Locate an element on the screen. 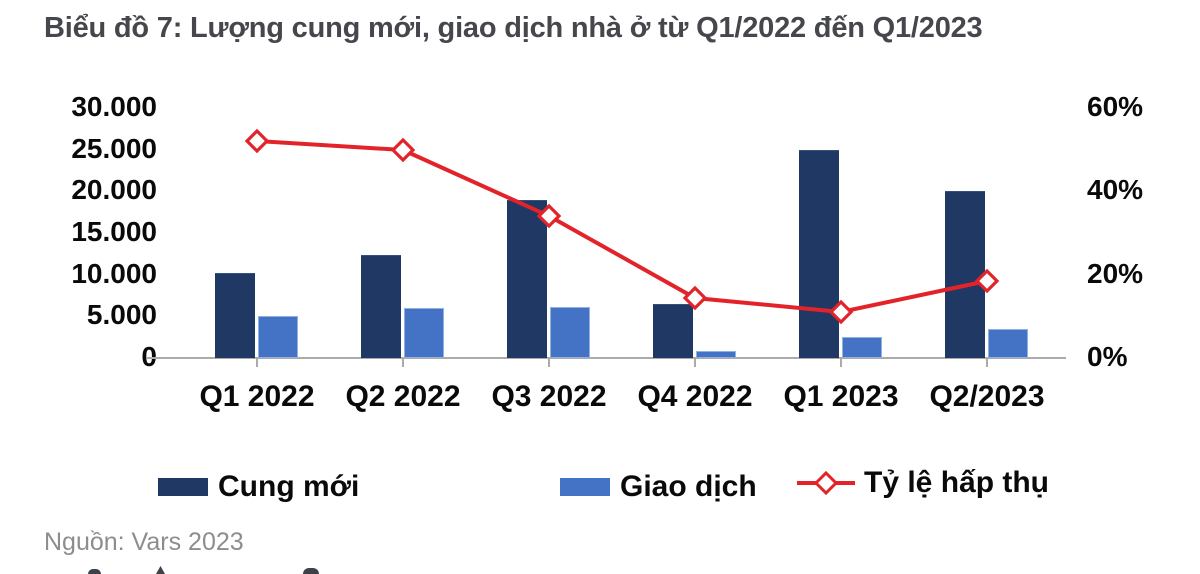 This screenshot has width=1200, height=574. legend-label-ty-le-hap-thu: Tỷ lệ hấp thụ is located at coordinates (957, 482).